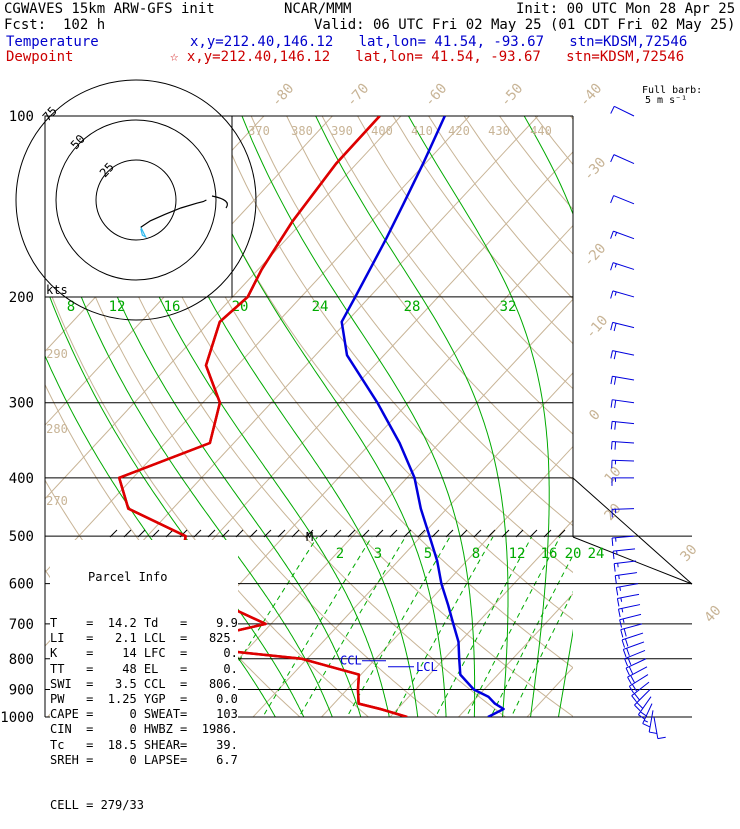 This screenshot has height=829, width=740. I want to click on isotherm-label: -80, so click(283, 96).